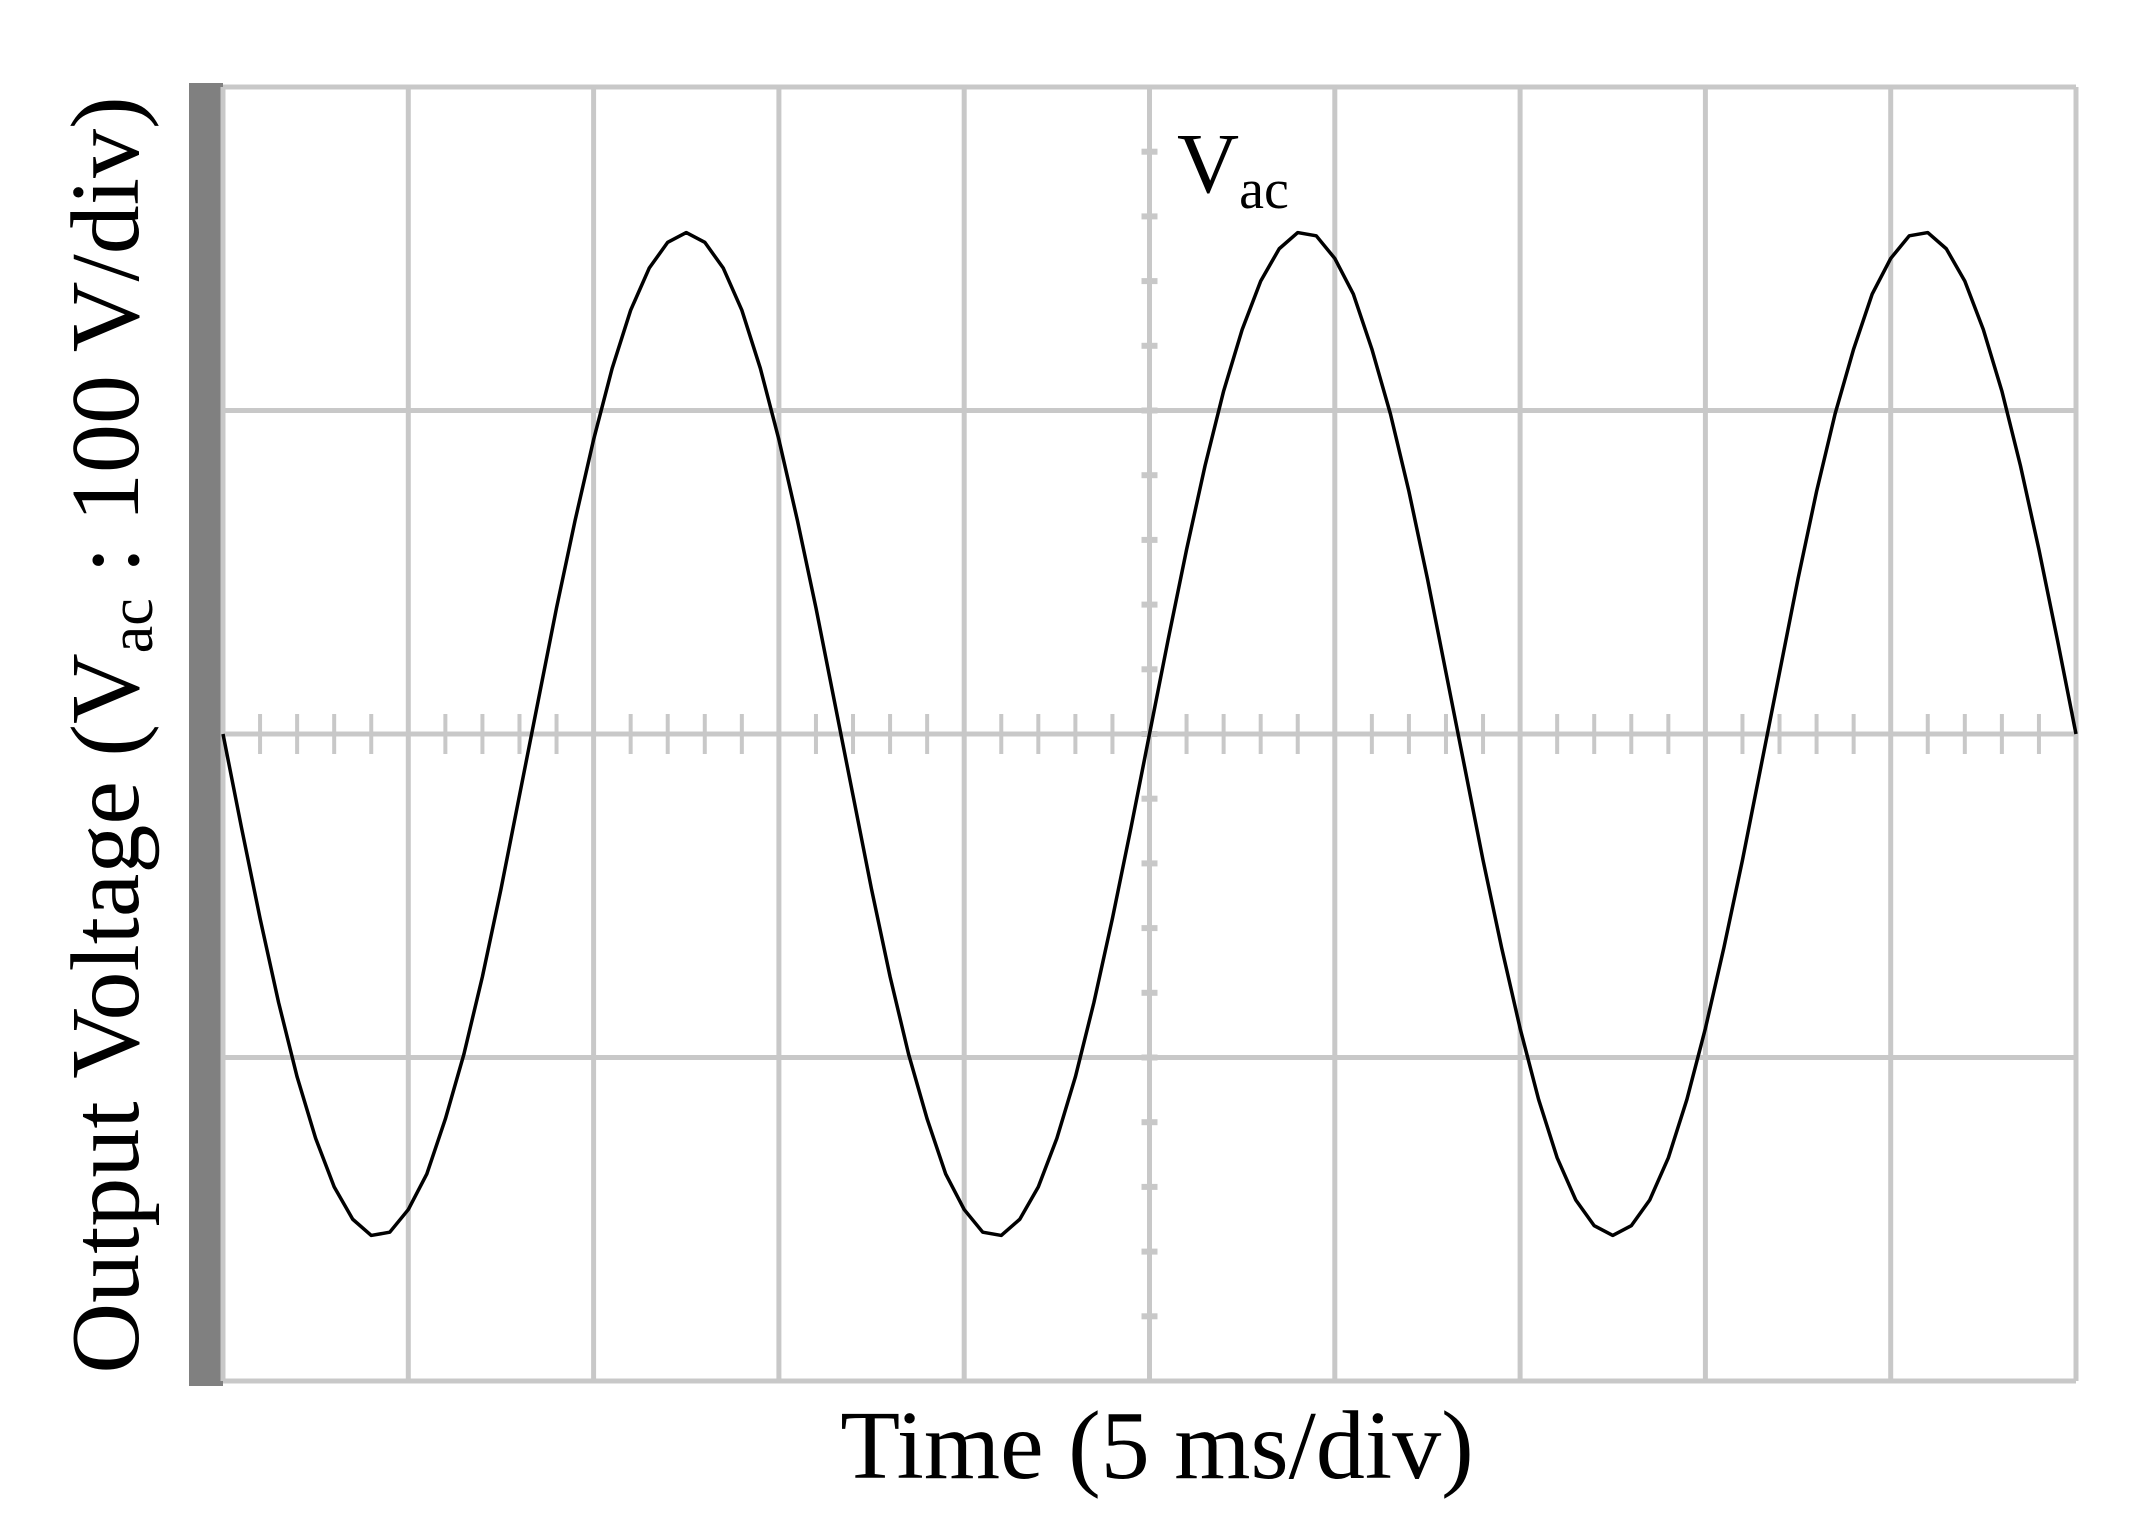  I want to click on annotation-sub: ac, so click(1264, 190).